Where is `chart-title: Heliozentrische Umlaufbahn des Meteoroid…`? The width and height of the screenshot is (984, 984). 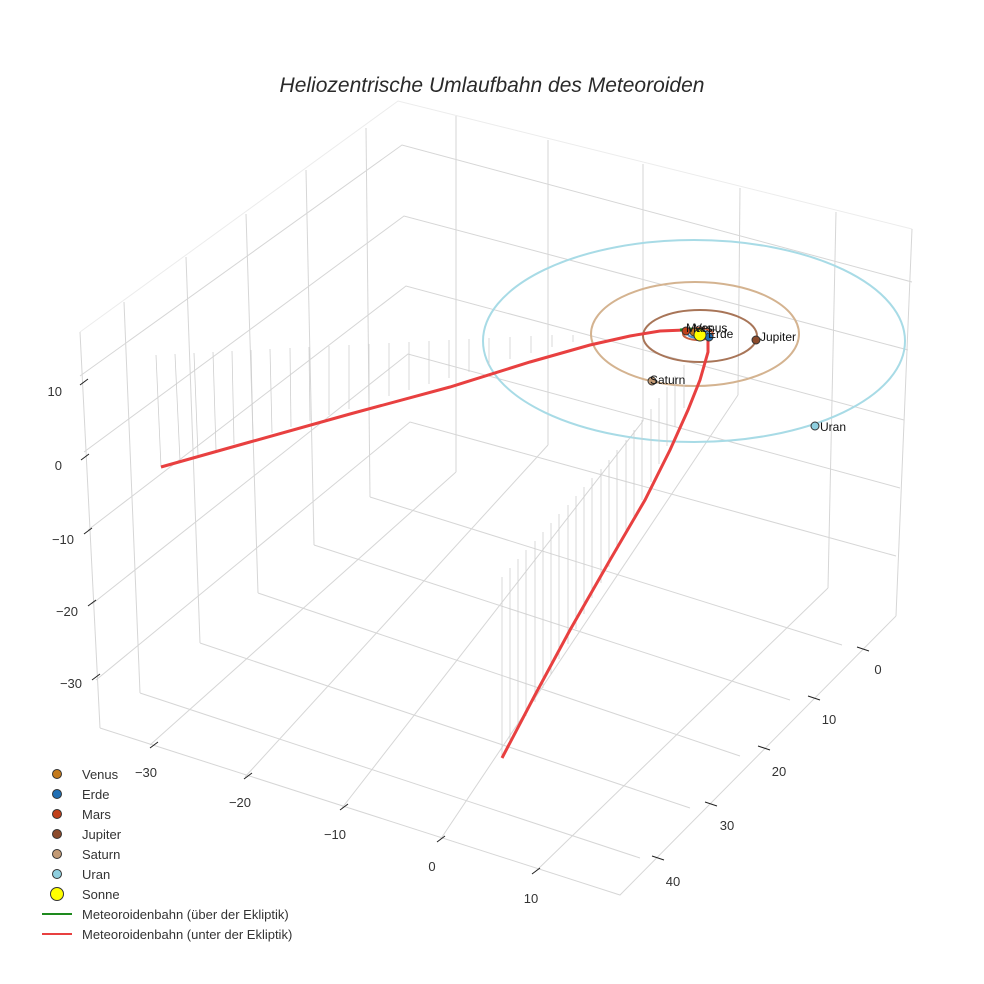
chart-title: Heliozentrische Umlaufbahn des Meteoroid… is located at coordinates (492, 85).